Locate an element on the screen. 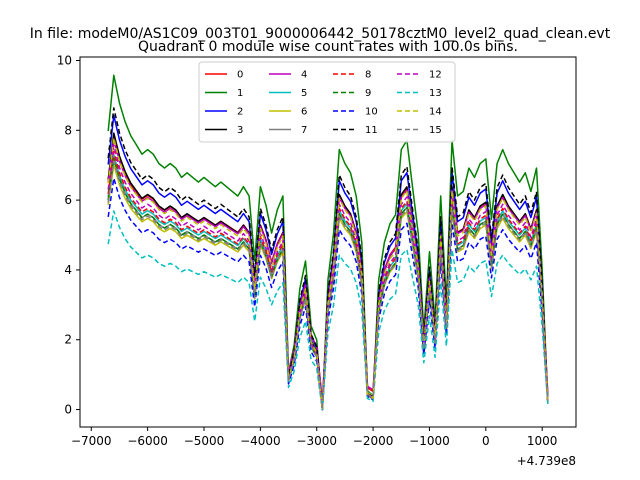 This screenshot has height=480, width=640. x-tick-label: −4000 is located at coordinates (260, 441).